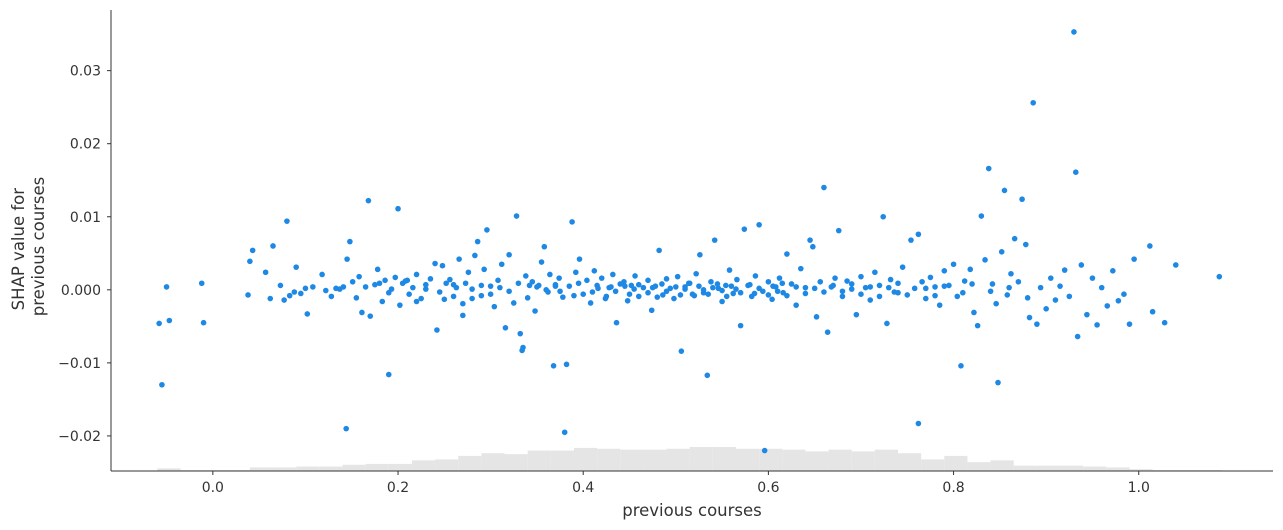 This screenshot has width=1283, height=530. I want to click on y-tick-label: 0.03, so click(85, 72).